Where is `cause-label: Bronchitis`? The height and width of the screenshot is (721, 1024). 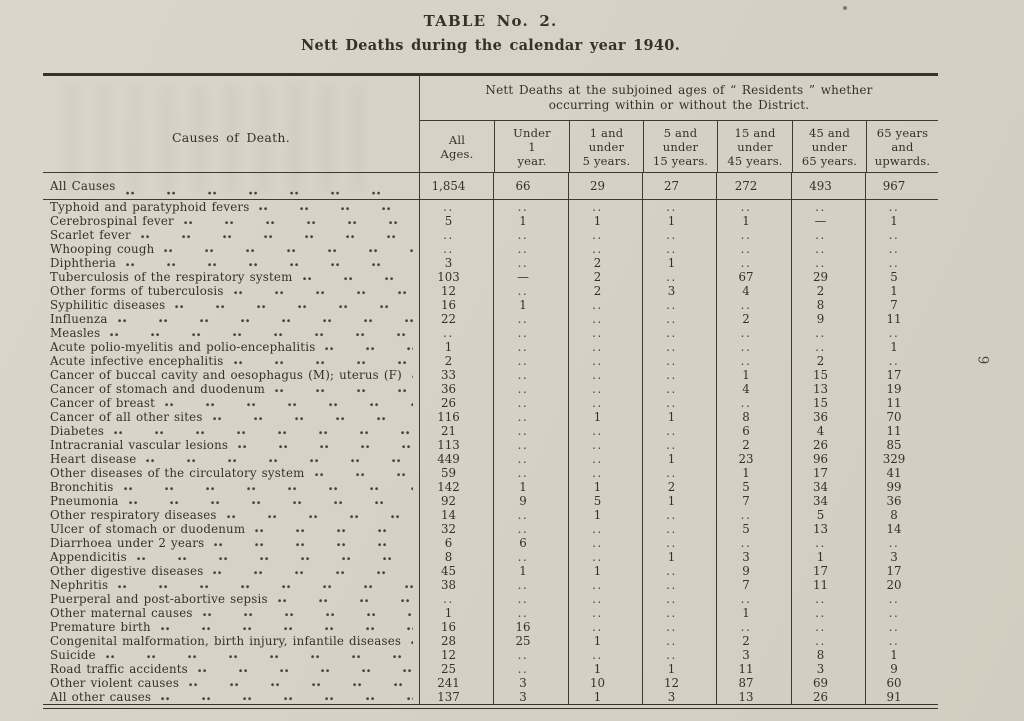
cause-label: Bronchitis is located at coordinates (82, 487).